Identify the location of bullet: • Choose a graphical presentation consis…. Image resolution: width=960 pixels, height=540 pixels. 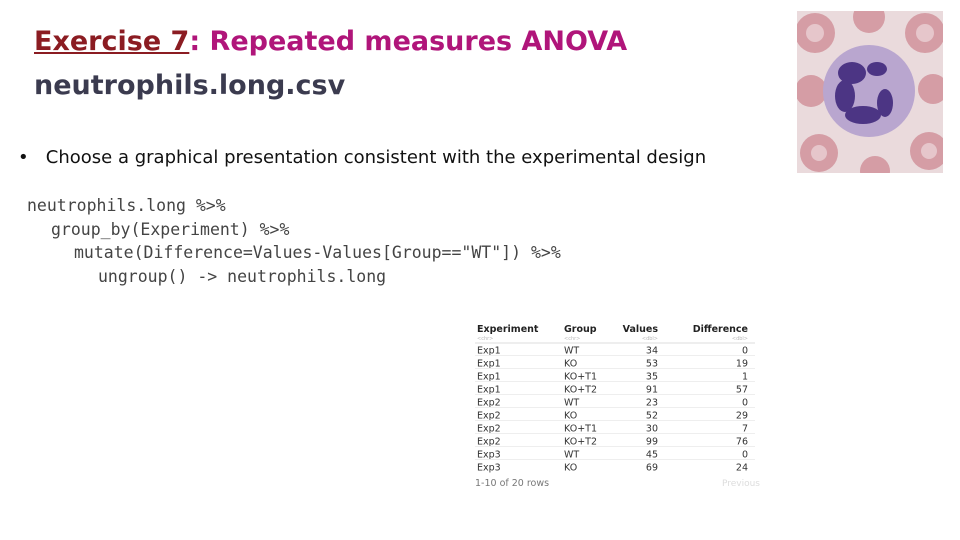
(362, 157).